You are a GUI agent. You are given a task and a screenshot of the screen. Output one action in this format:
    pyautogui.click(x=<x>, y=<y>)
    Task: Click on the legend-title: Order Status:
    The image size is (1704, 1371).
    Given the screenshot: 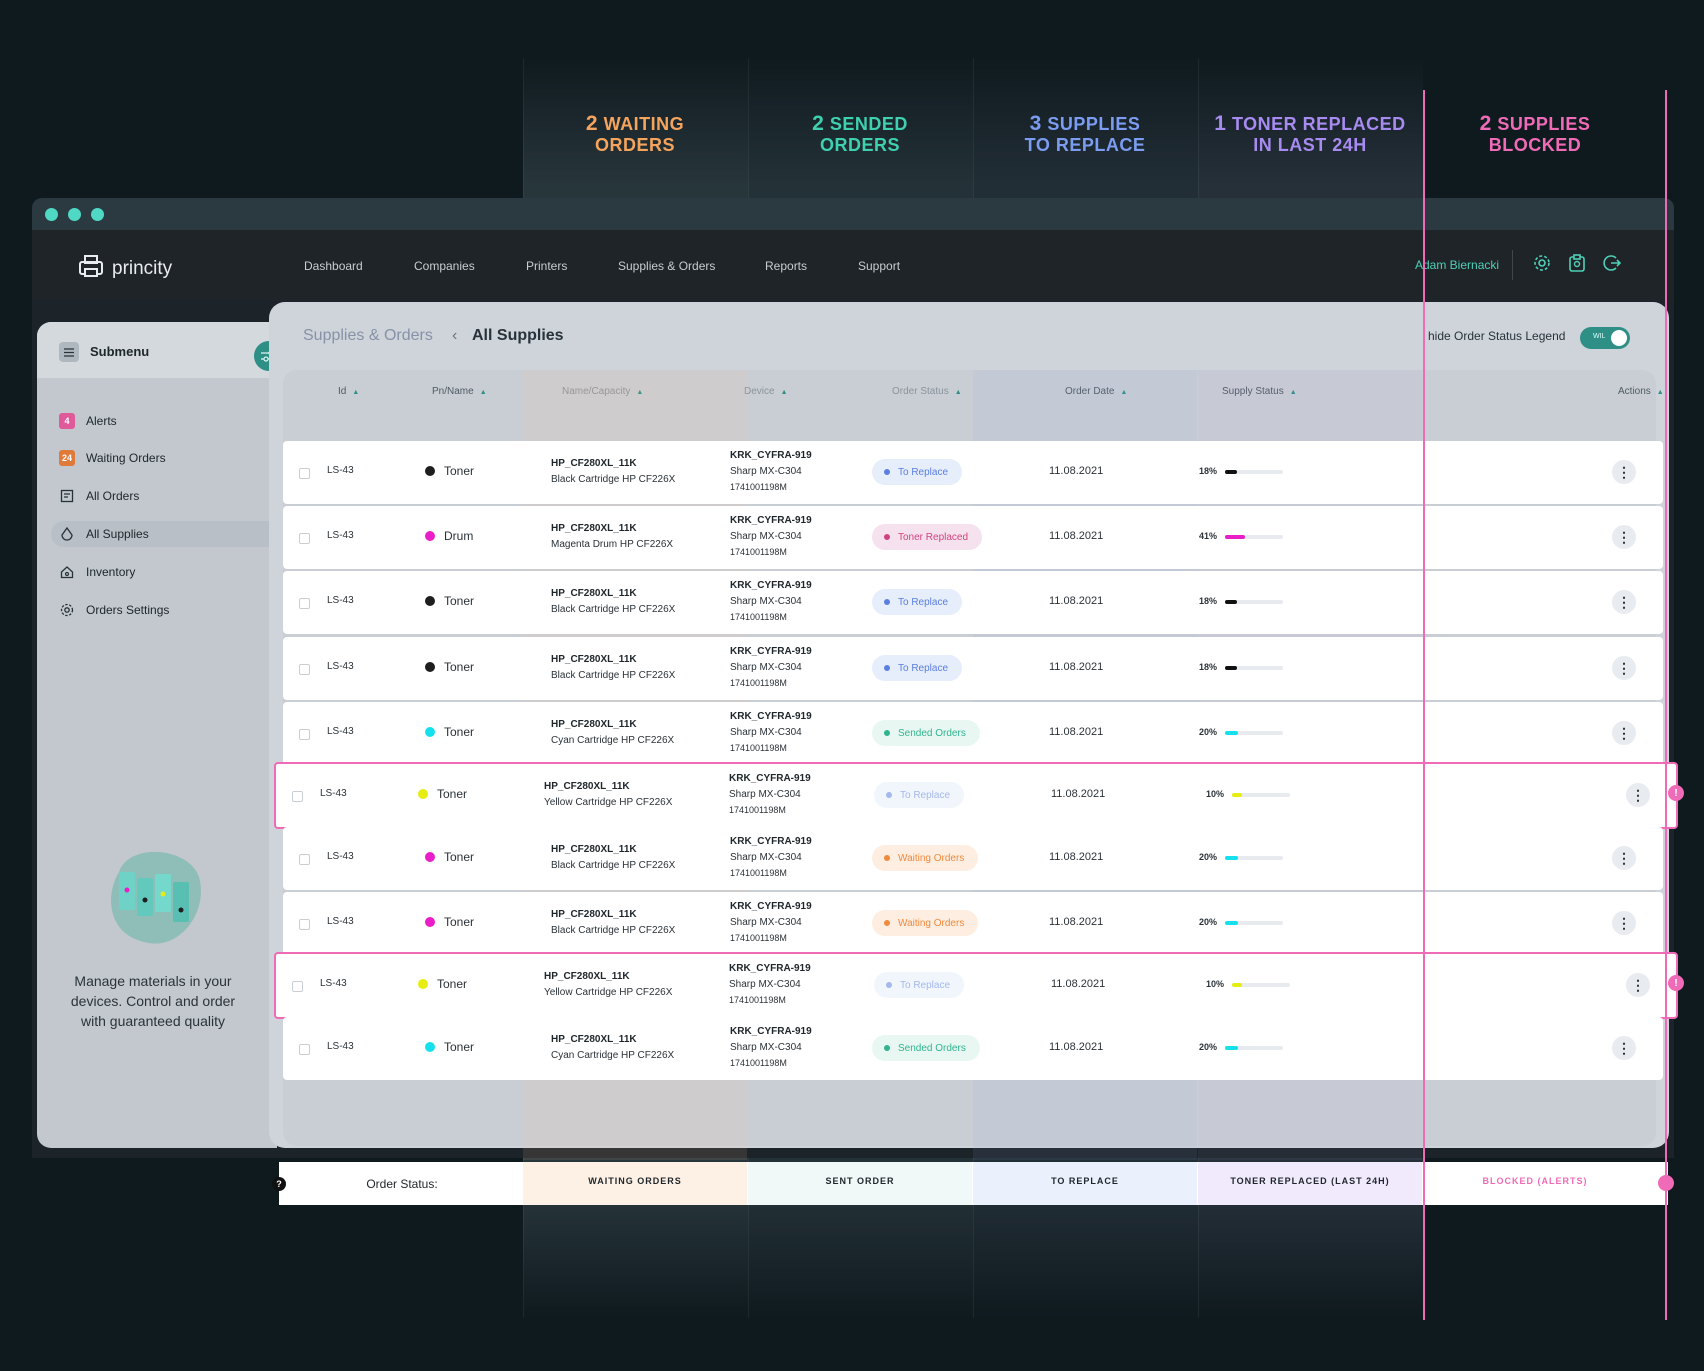 What is the action you would take?
    pyautogui.click(x=402, y=1184)
    